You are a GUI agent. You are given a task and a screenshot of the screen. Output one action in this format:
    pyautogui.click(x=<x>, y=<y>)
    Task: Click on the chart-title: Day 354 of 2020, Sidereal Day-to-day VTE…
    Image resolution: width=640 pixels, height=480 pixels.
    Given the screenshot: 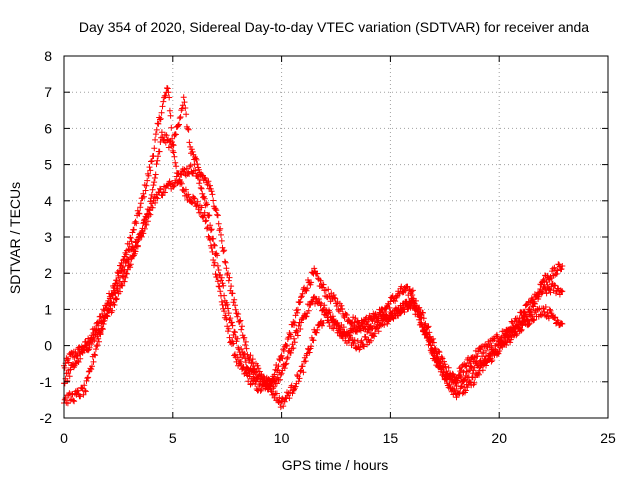 What is the action you would take?
    pyautogui.click(x=334, y=27)
    